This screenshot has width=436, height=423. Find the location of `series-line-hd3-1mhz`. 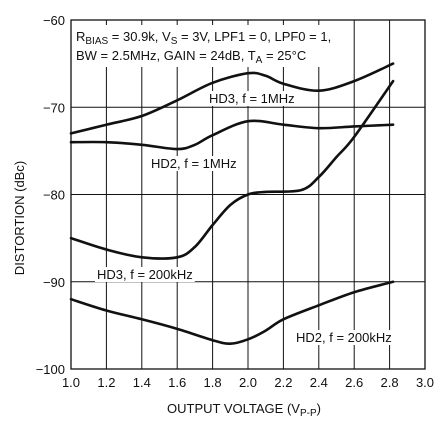

series-line-hd3-1mhz is located at coordinates (232, 98).